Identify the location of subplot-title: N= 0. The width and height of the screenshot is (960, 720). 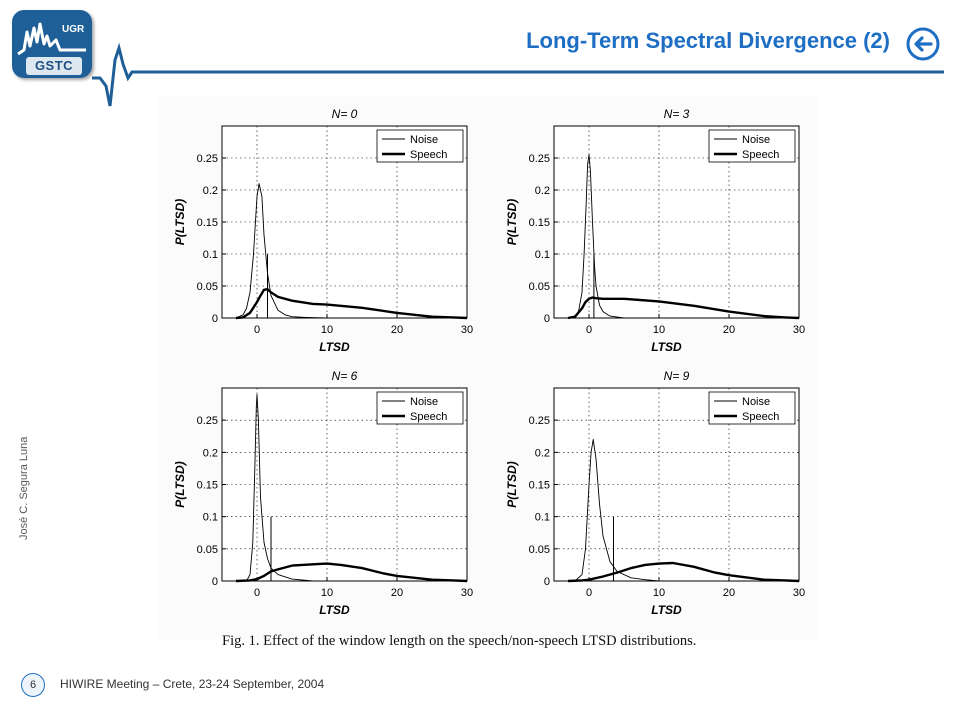
(345, 114).